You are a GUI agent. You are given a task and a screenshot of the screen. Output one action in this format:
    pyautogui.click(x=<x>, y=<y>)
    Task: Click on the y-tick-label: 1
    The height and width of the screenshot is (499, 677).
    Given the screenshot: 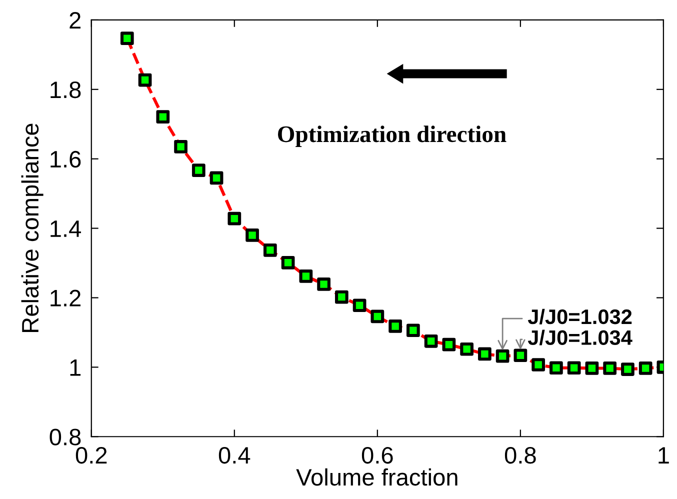 What is the action you would take?
    pyautogui.click(x=75, y=367)
    